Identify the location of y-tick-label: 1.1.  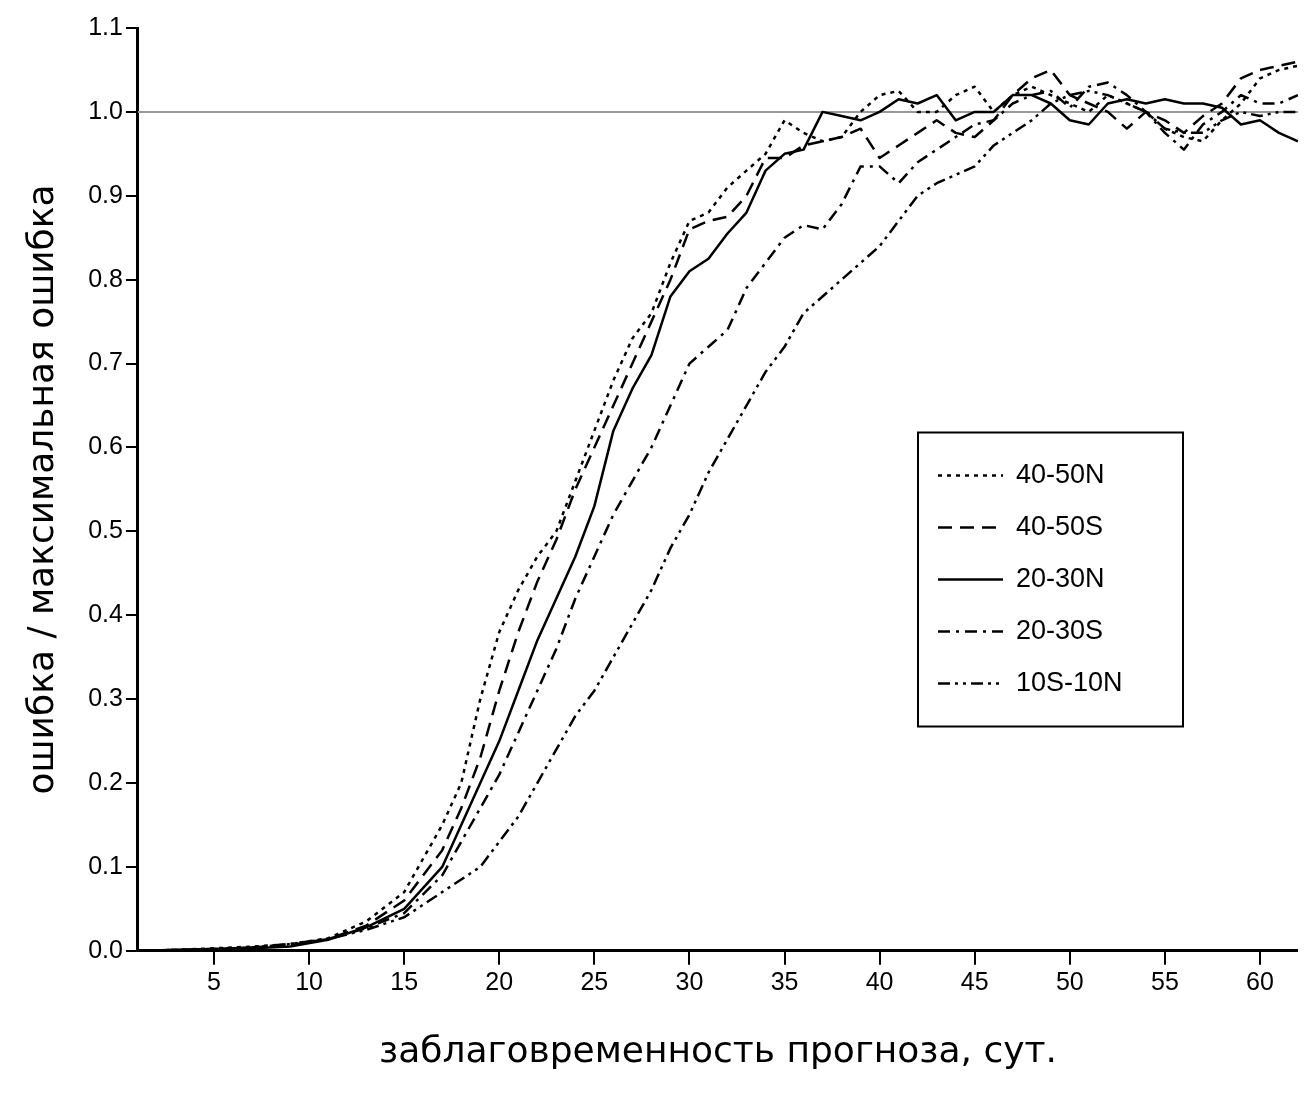
(105, 25).